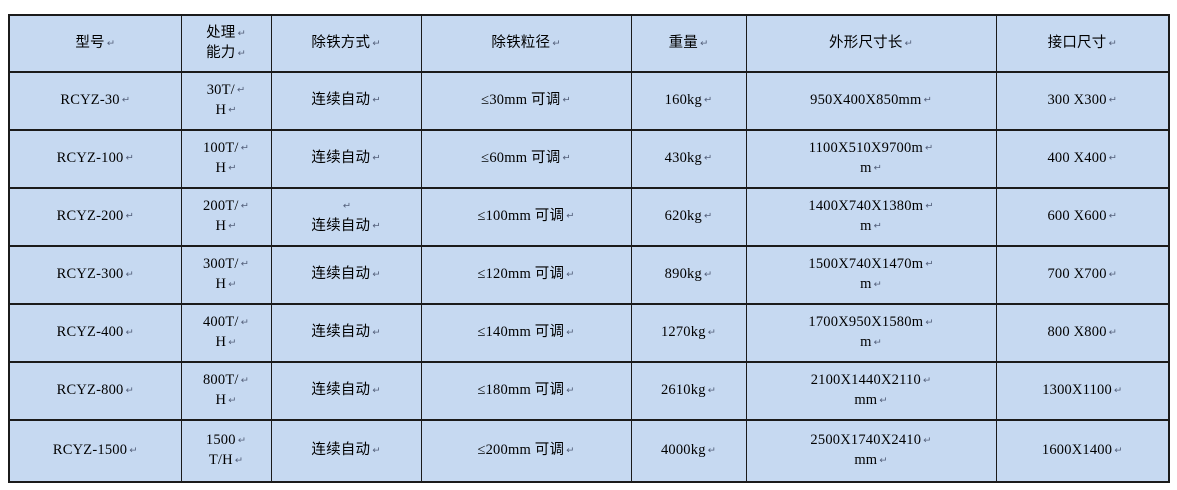 The image size is (1177, 490). What do you see at coordinates (688, 43) in the screenshot?
I see `header-weight: 重量 ↵` at bounding box center [688, 43].